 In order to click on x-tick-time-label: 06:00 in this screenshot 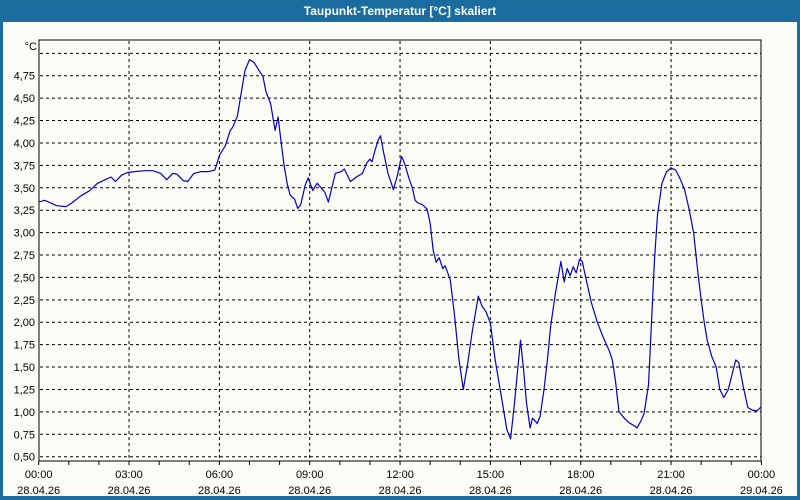, I will do `click(220, 475)`.